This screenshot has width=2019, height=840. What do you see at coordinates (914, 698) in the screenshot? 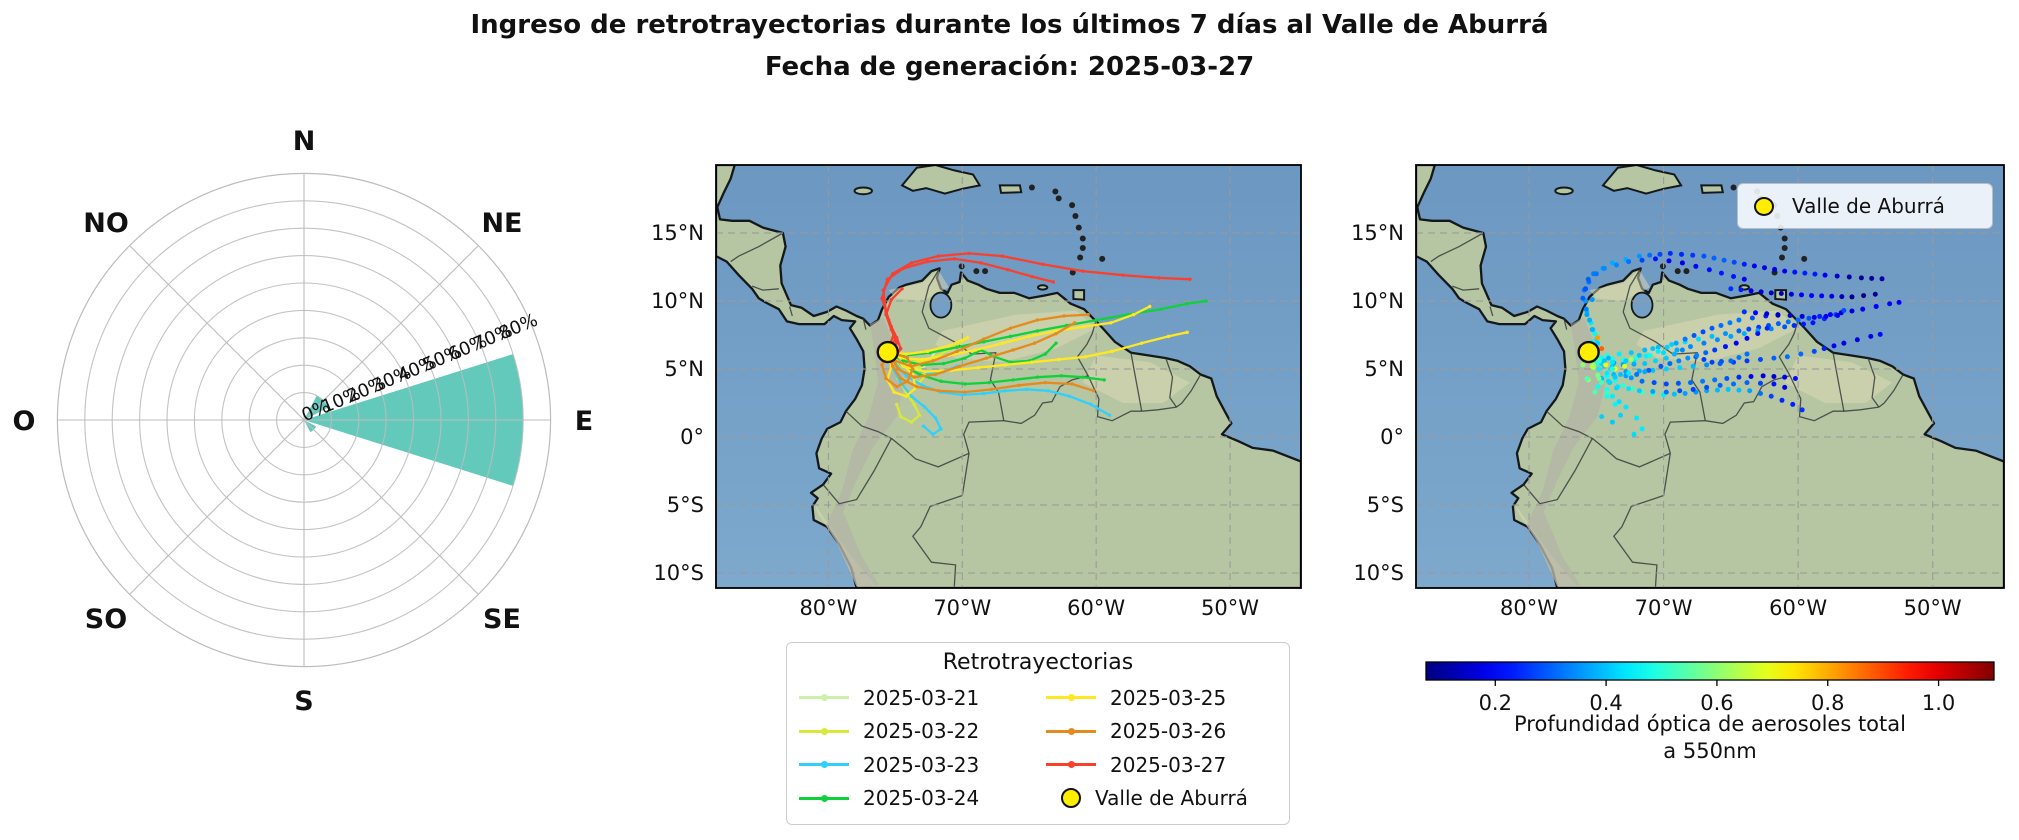
I see `legend-entry-2025-03-21: 2025-03-21` at bounding box center [914, 698].